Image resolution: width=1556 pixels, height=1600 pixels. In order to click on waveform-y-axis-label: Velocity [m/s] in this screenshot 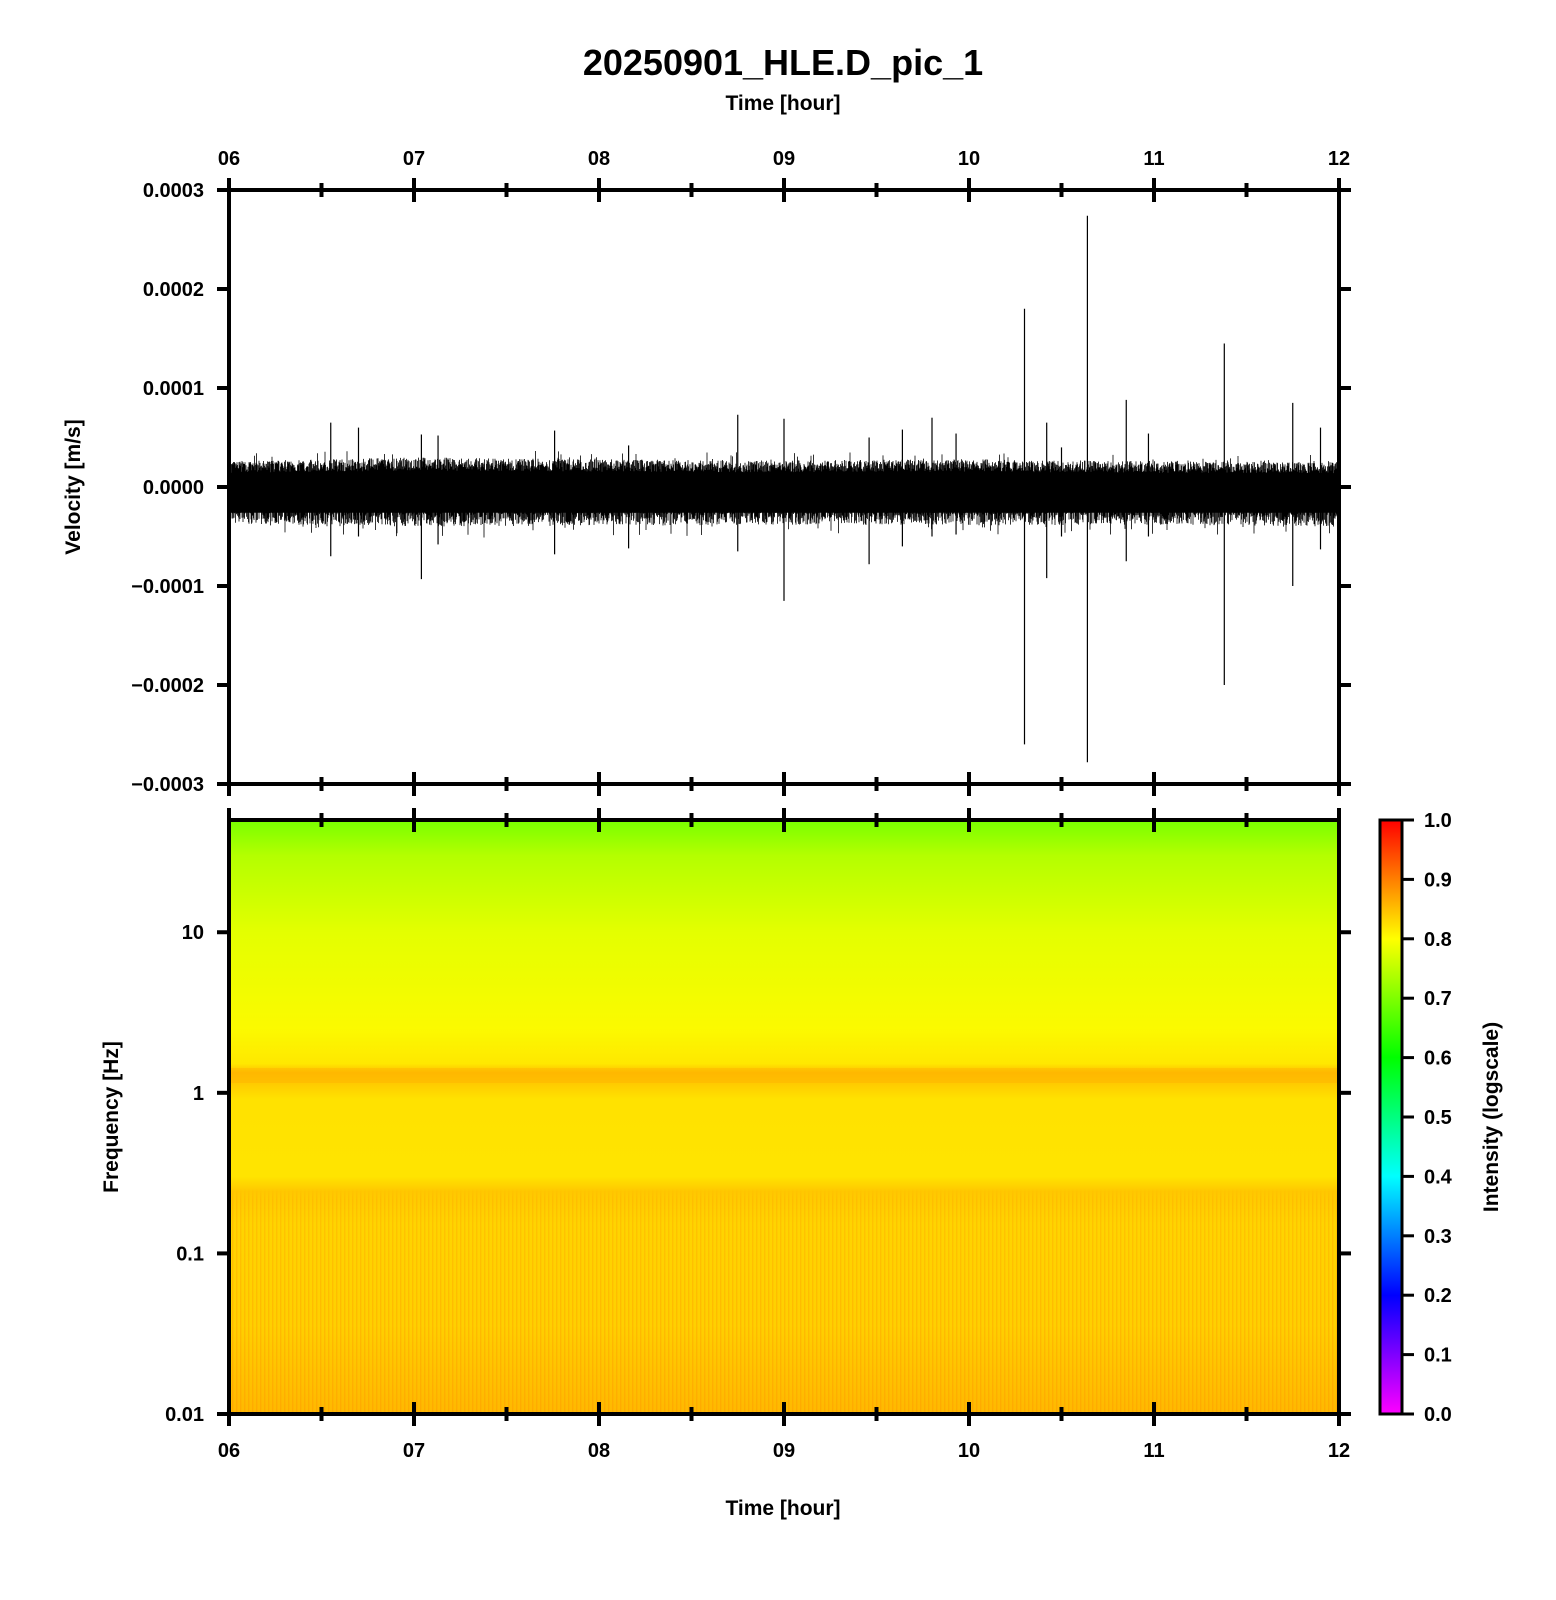, I will do `click(73, 486)`.